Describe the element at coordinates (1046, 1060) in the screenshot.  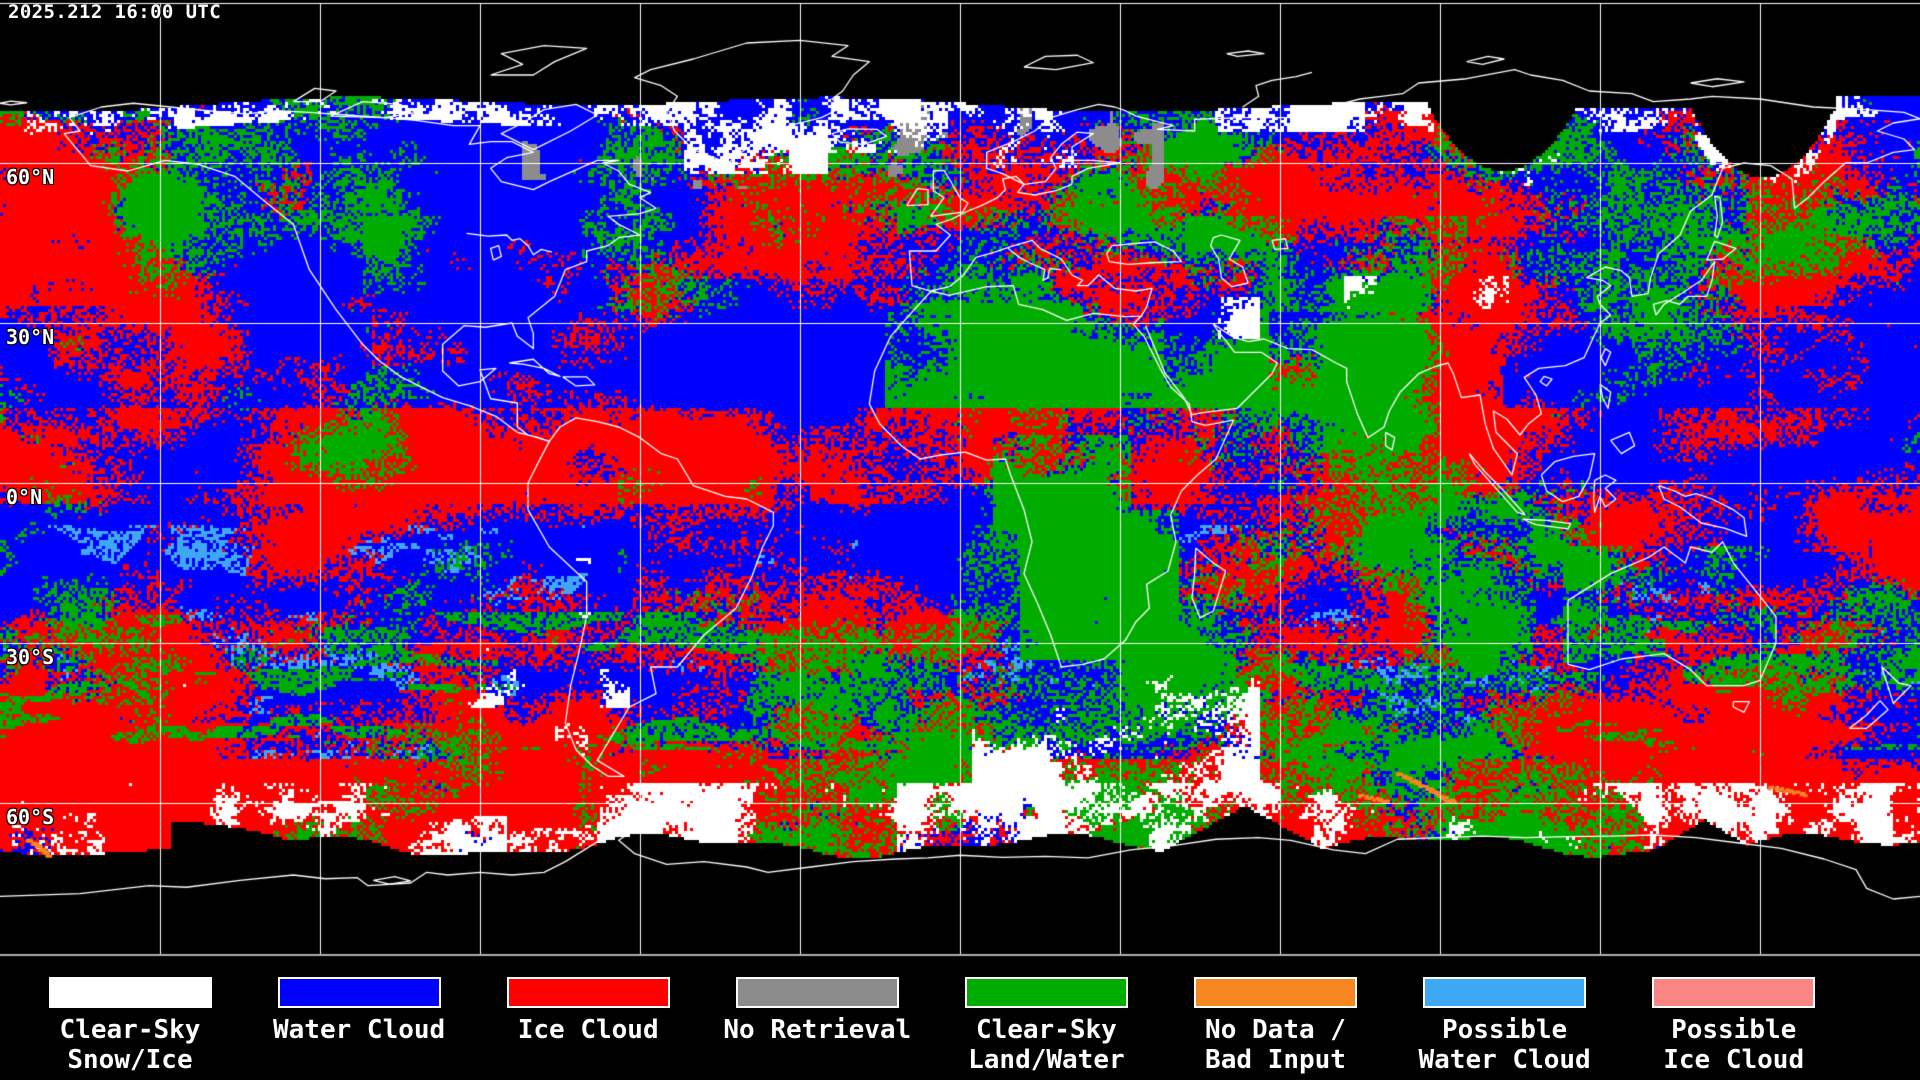
I see `legend-label: Land/Water` at that location.